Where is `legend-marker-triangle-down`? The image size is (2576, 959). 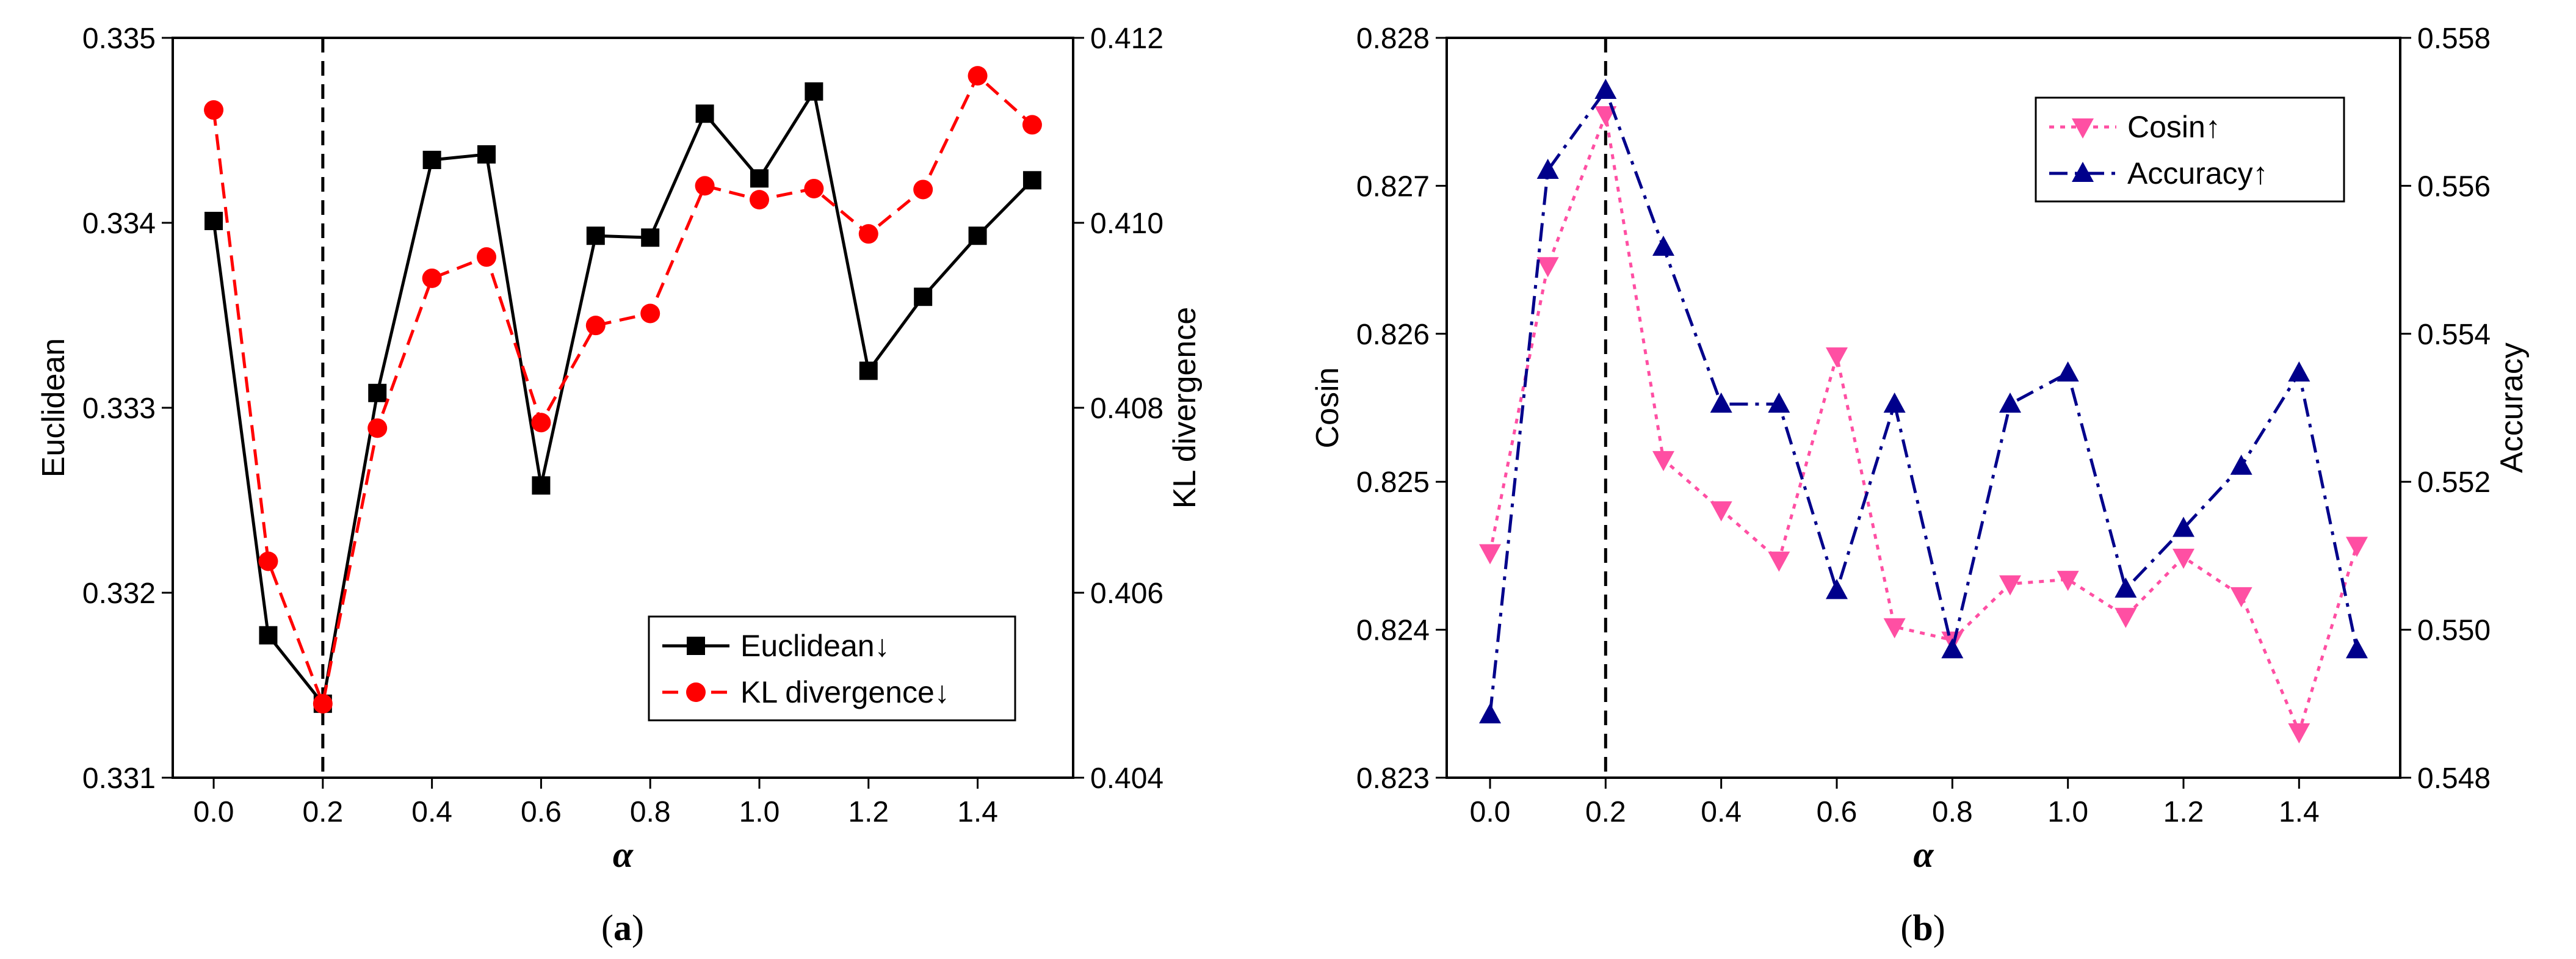 legend-marker-triangle-down is located at coordinates (2083, 128).